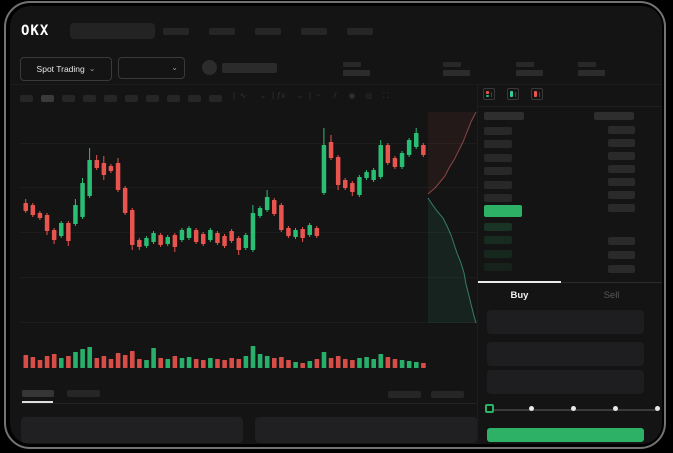 The height and width of the screenshot is (453, 673). What do you see at coordinates (489, 408) in the screenshot?
I see `amount-slider-handle` at bounding box center [489, 408].